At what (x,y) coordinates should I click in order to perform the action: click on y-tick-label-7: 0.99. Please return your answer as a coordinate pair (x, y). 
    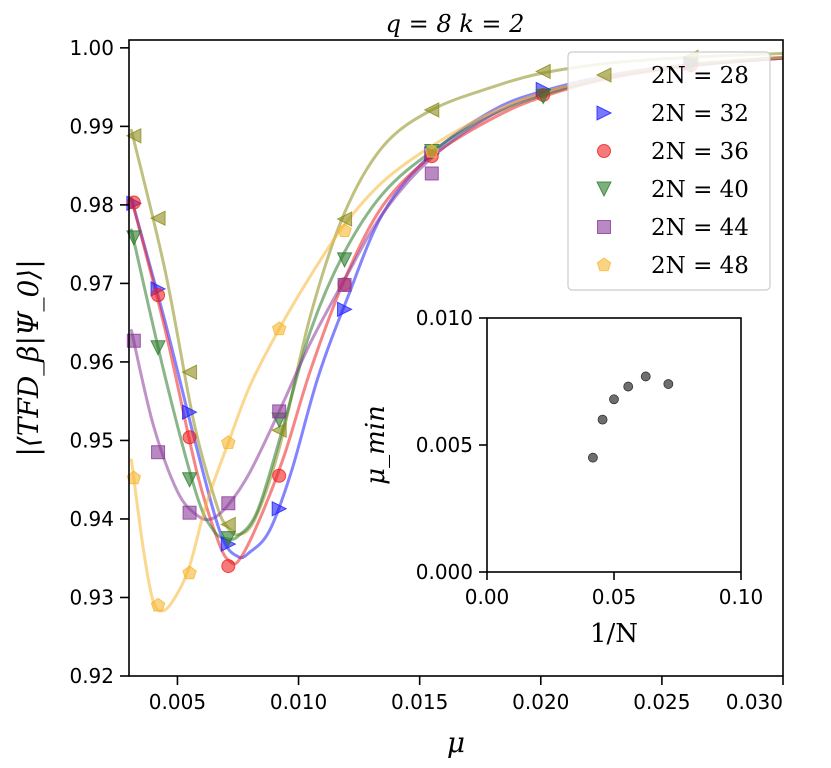
    Looking at the image, I should click on (91, 126).